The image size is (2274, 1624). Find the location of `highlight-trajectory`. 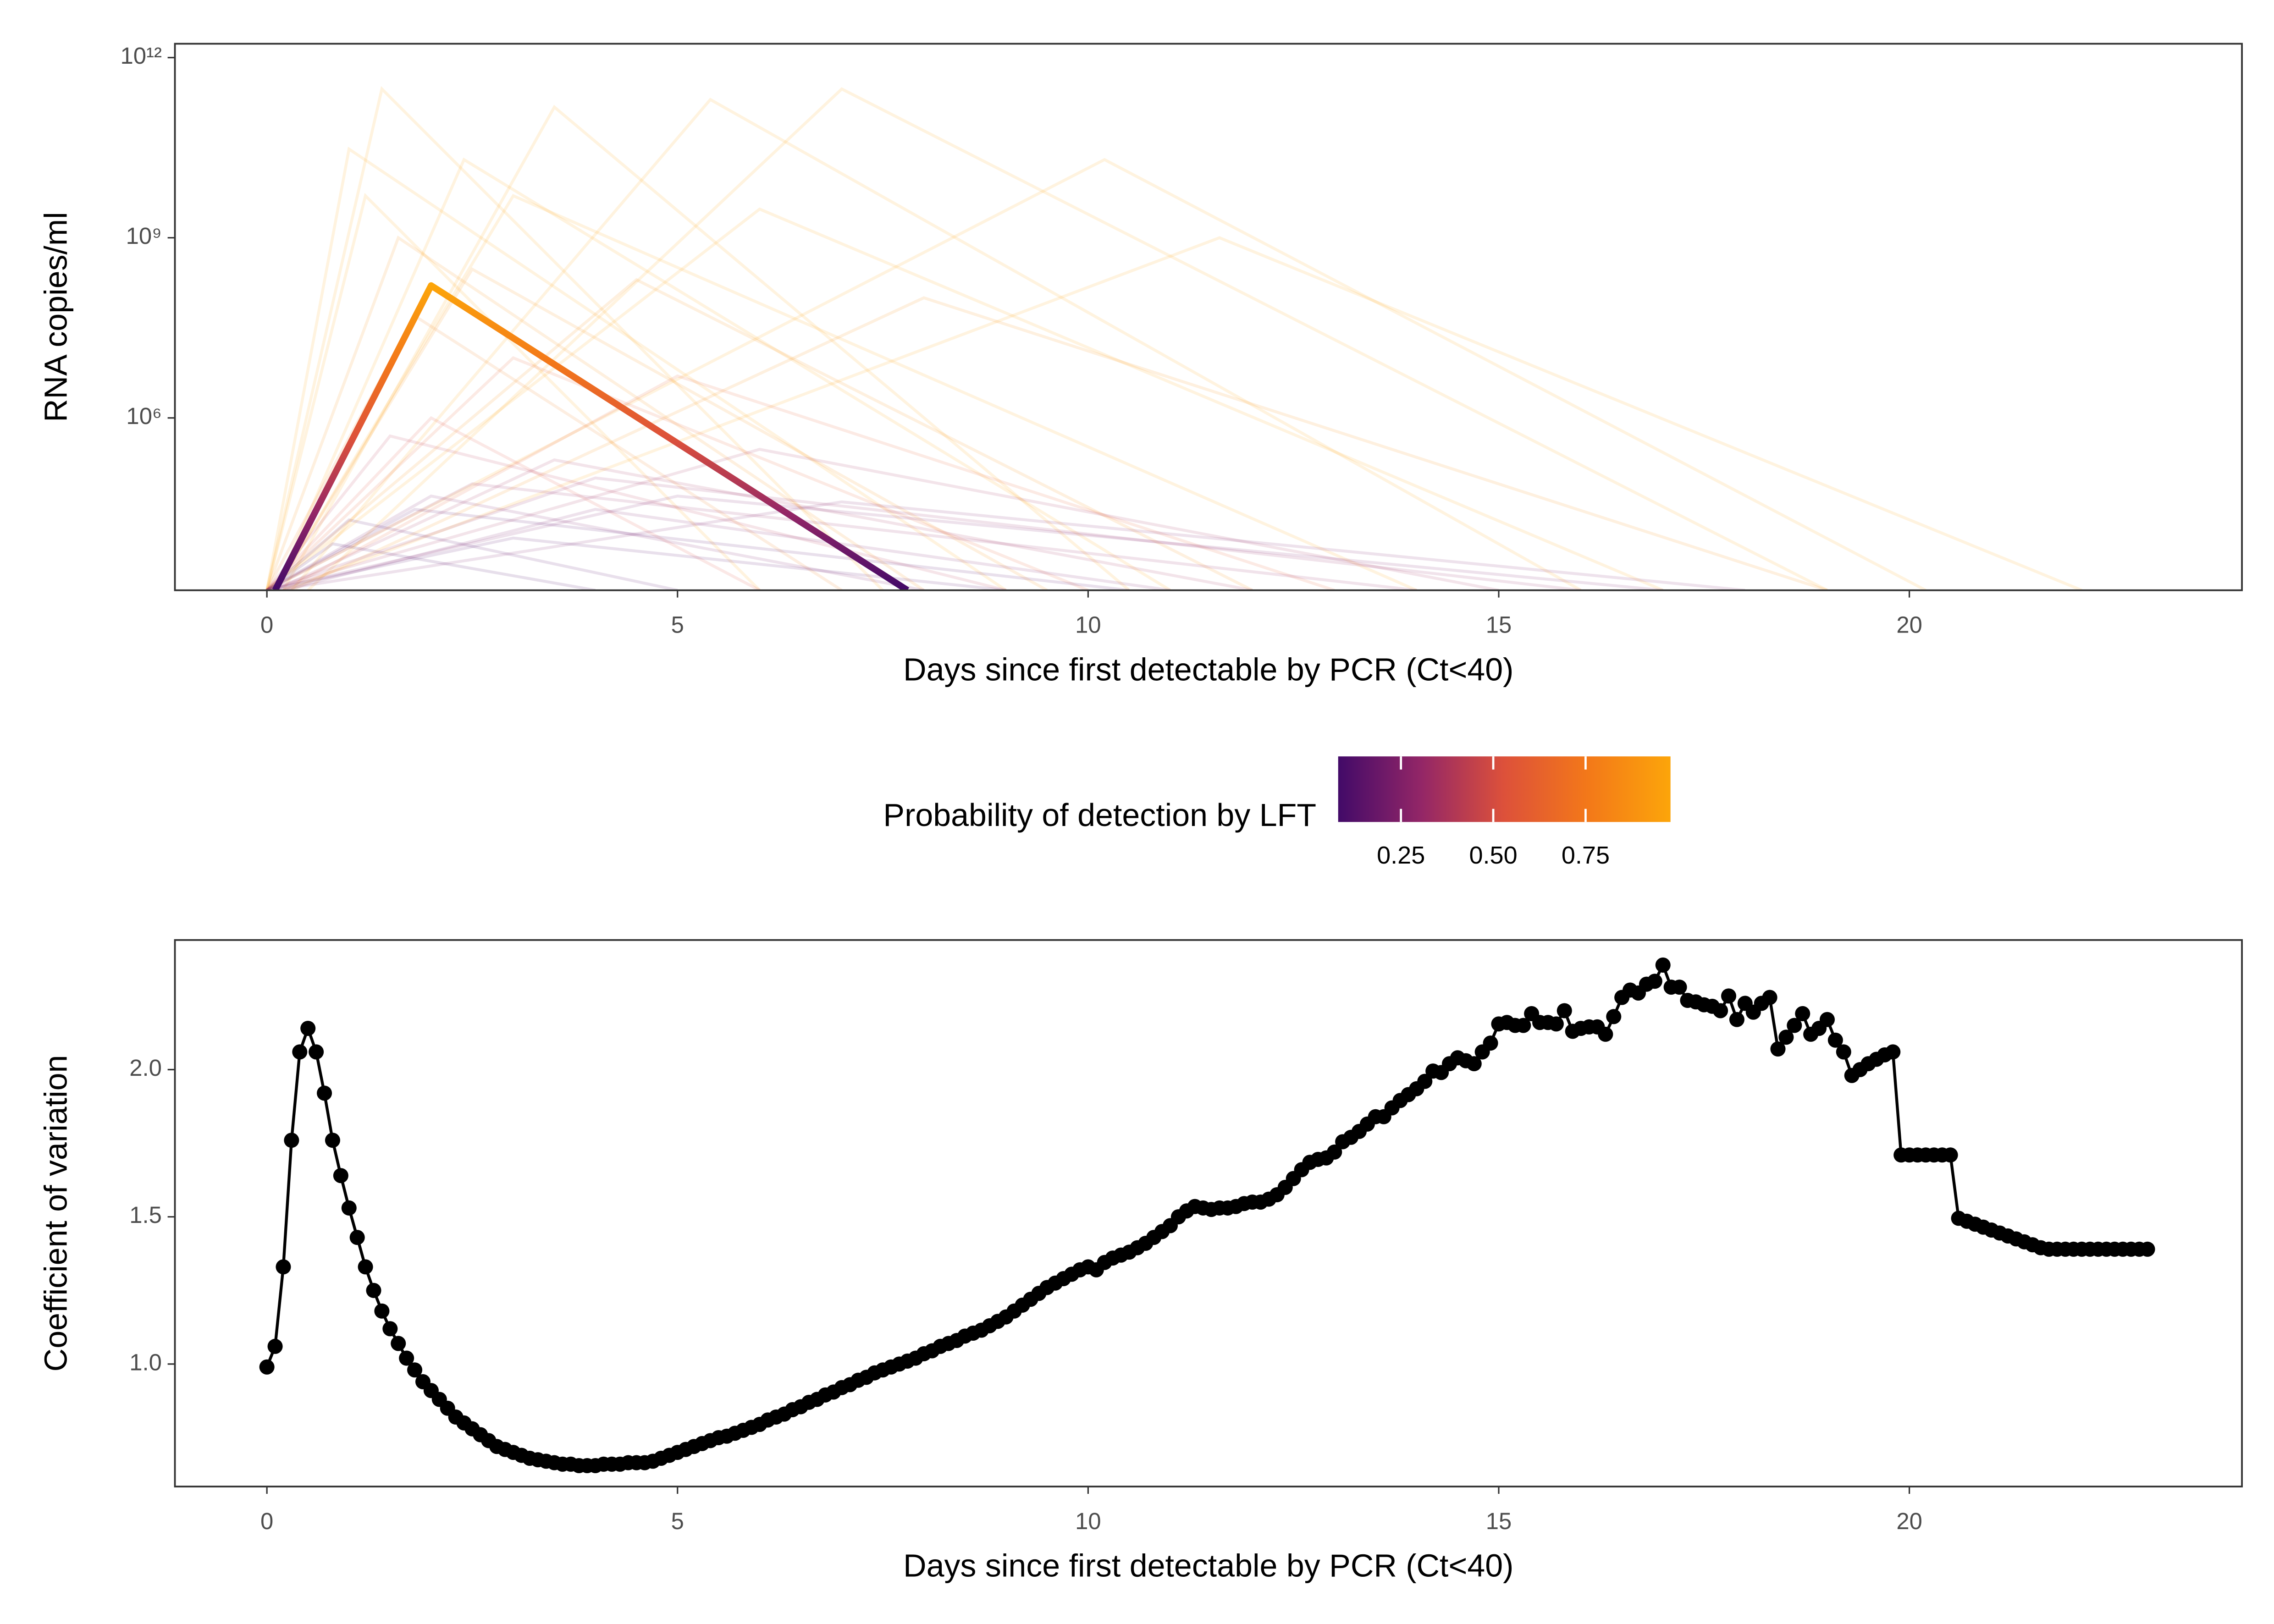

highlight-trajectory is located at coordinates (591, 436).